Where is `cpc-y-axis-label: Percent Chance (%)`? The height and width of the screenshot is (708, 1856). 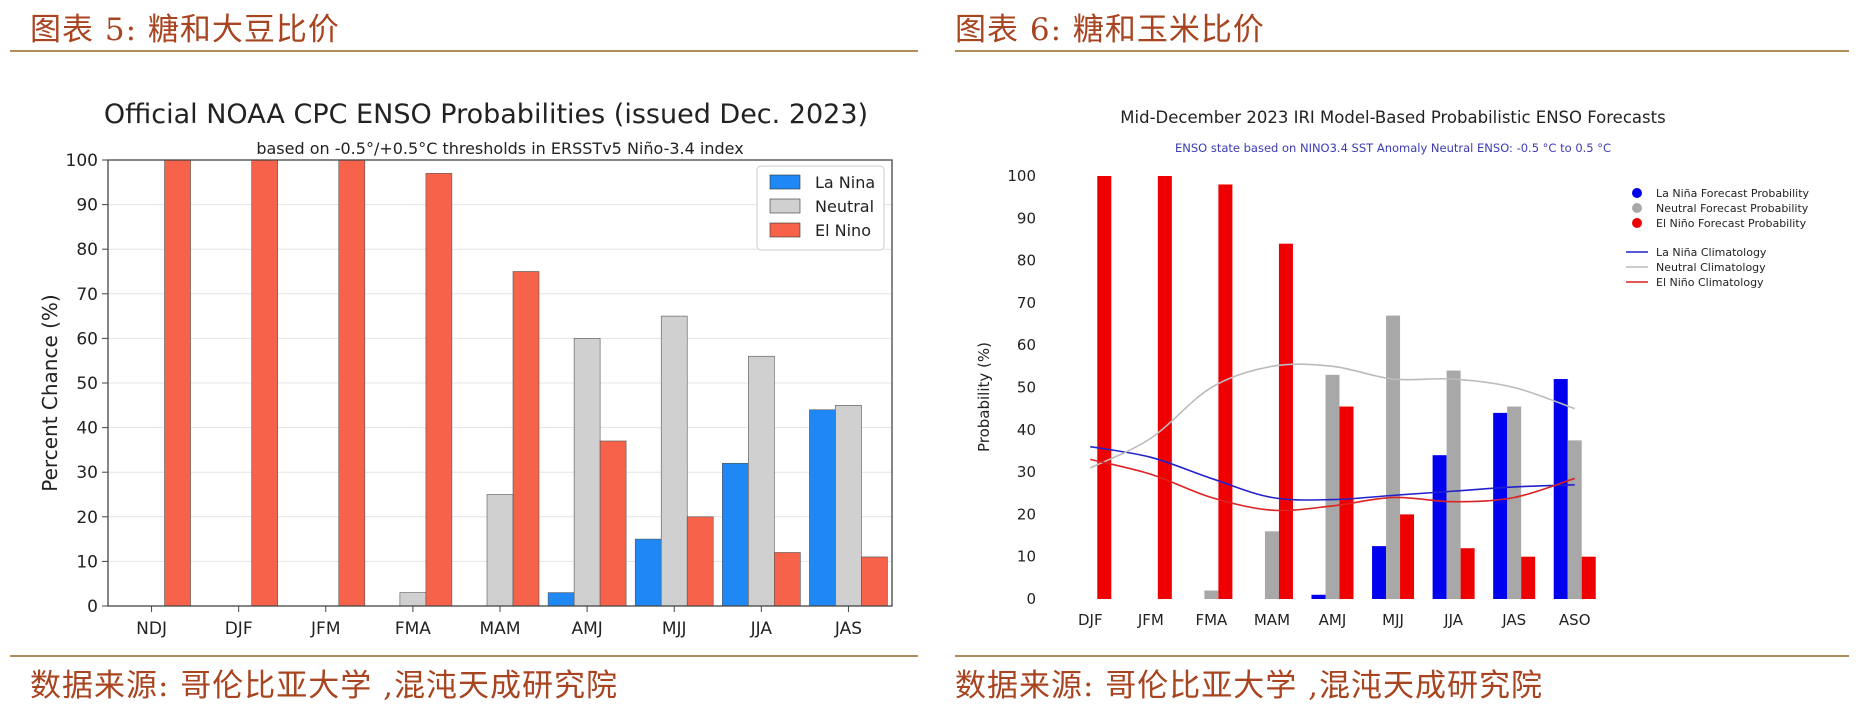 cpc-y-axis-label: Percent Chance (%) is located at coordinates (50, 392).